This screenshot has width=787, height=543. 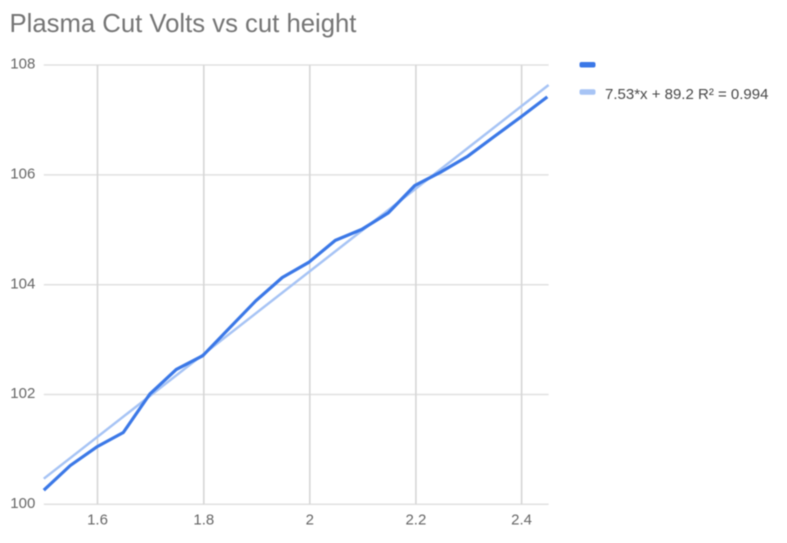 What do you see at coordinates (22, 503) in the screenshot?
I see `svg-text: 100` at bounding box center [22, 503].